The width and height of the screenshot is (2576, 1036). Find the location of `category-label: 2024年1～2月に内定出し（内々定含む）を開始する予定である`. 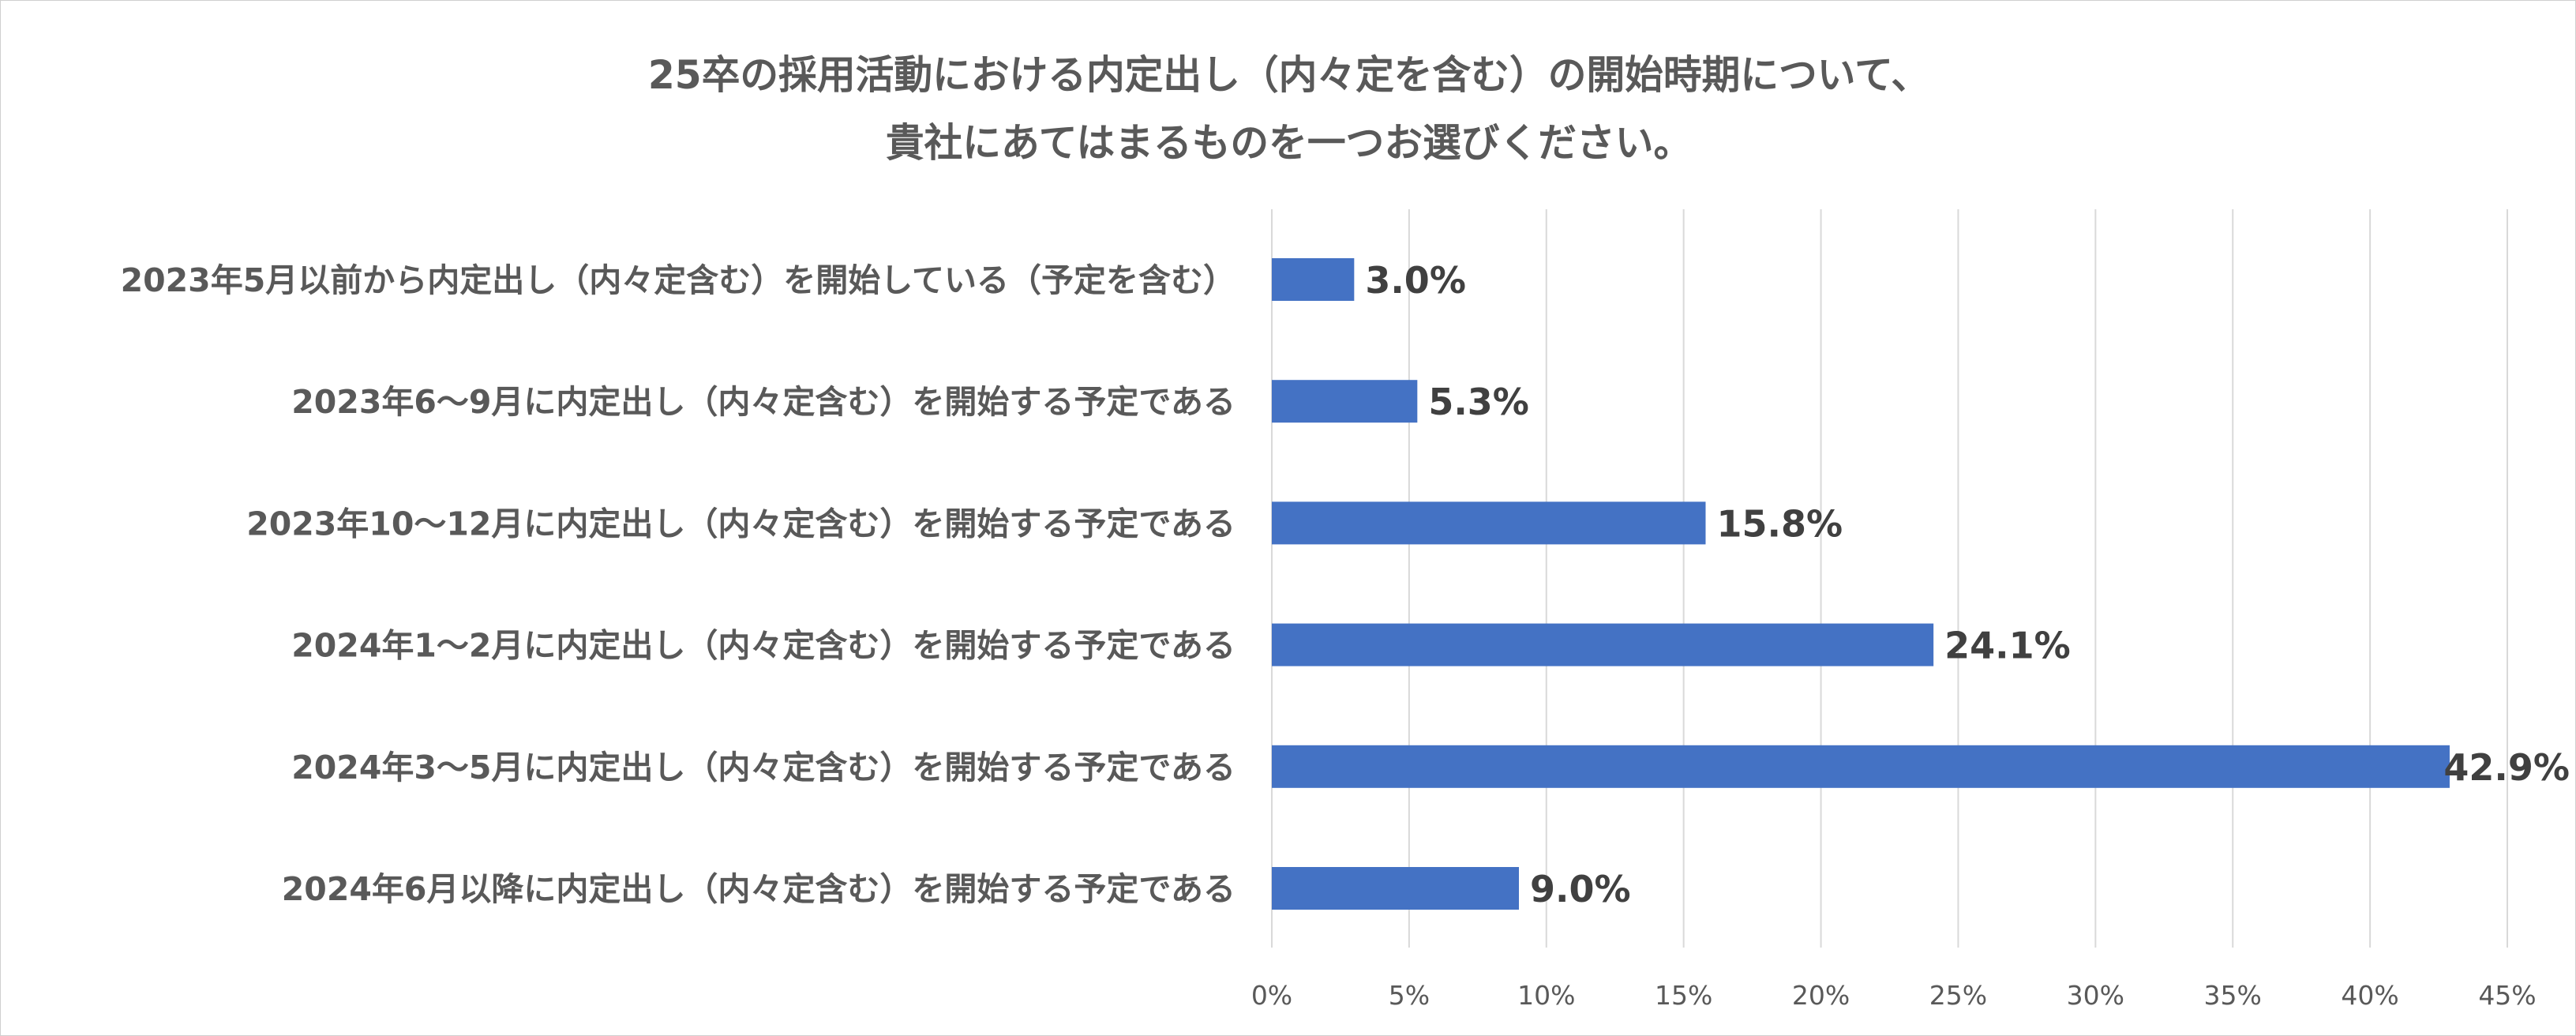

category-label: 2024年1～2月に内定出し（内々定含む）を開始する予定である is located at coordinates (763, 646).